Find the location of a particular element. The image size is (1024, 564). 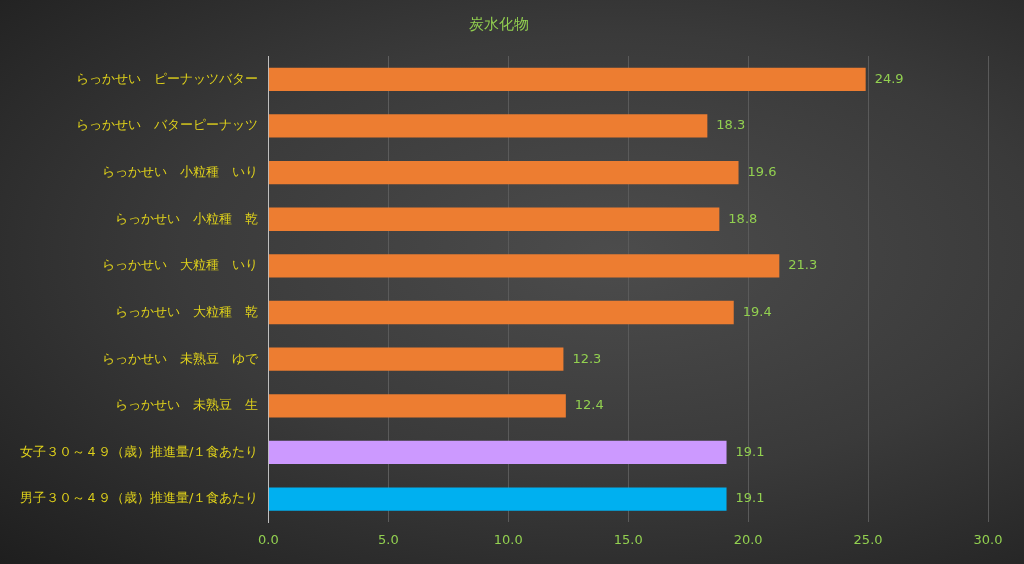

x-tick-label: 15.0 is located at coordinates (628, 539).